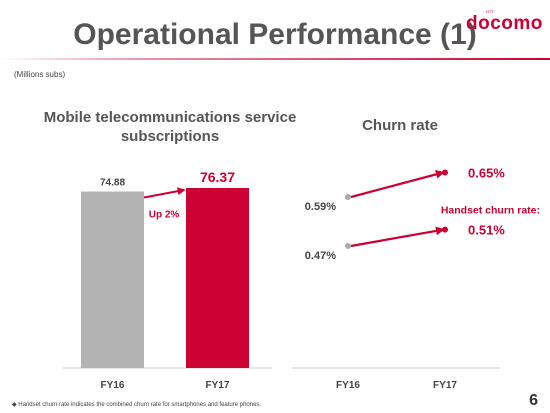  What do you see at coordinates (490, 11) in the screenshot?
I see `ntt-mark: NTT` at bounding box center [490, 11].